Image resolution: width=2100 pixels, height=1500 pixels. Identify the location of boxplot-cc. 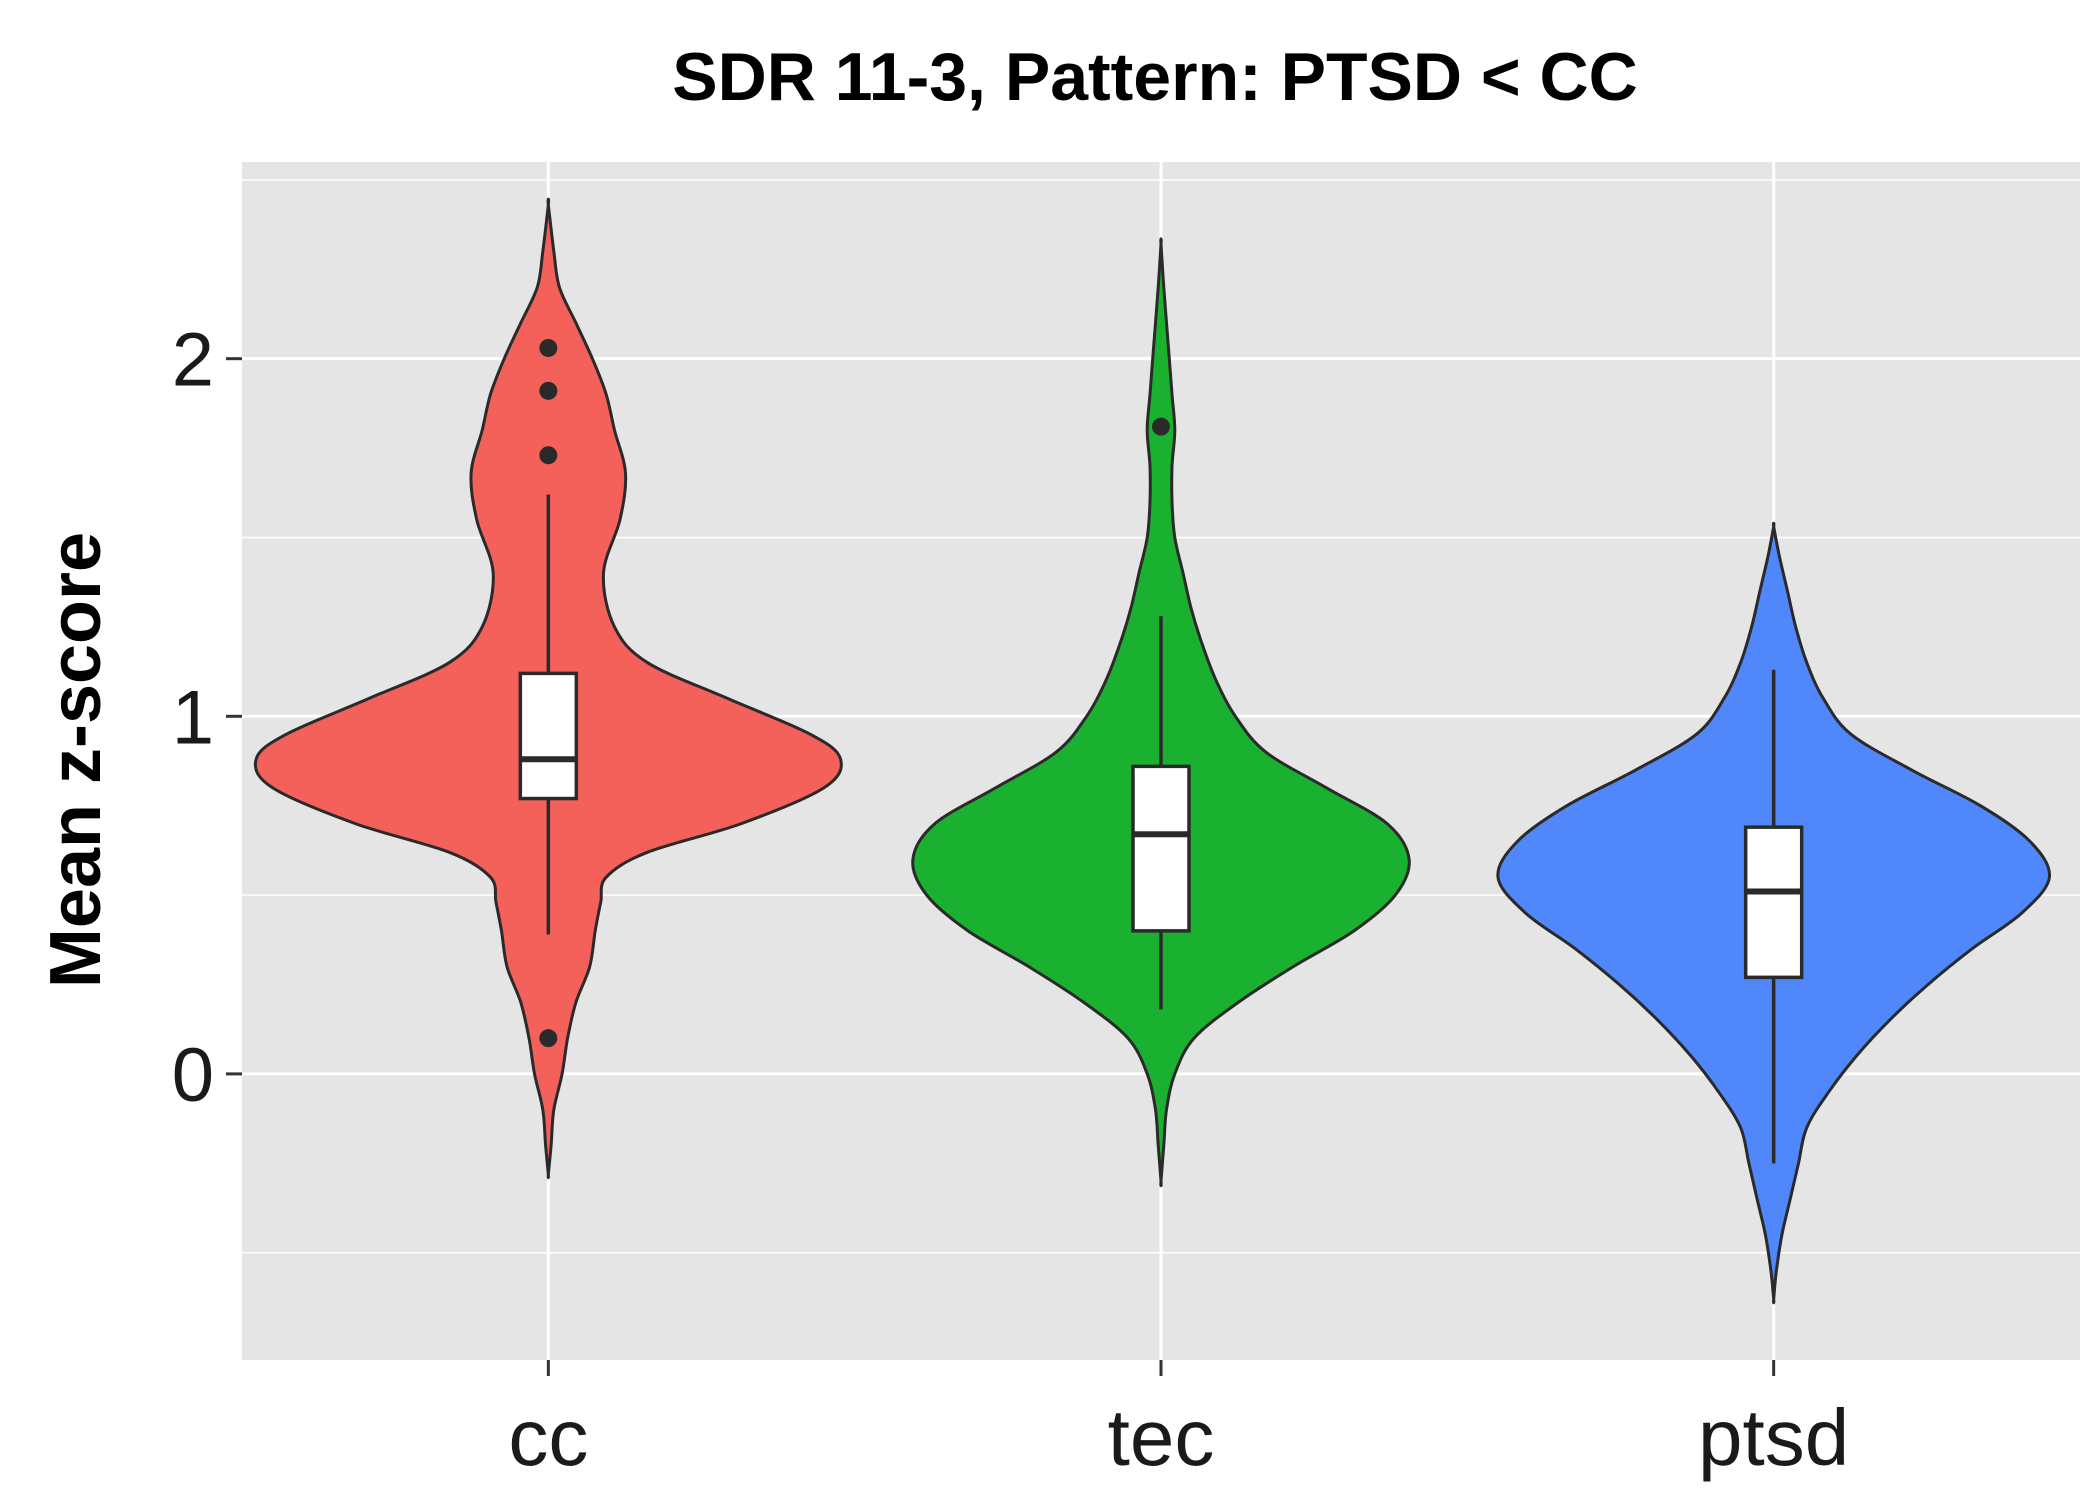
(548, 736).